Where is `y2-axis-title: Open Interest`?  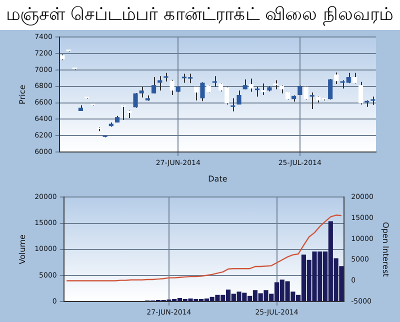
y2-axis-title: Open Interest is located at coordinates (385, 249).